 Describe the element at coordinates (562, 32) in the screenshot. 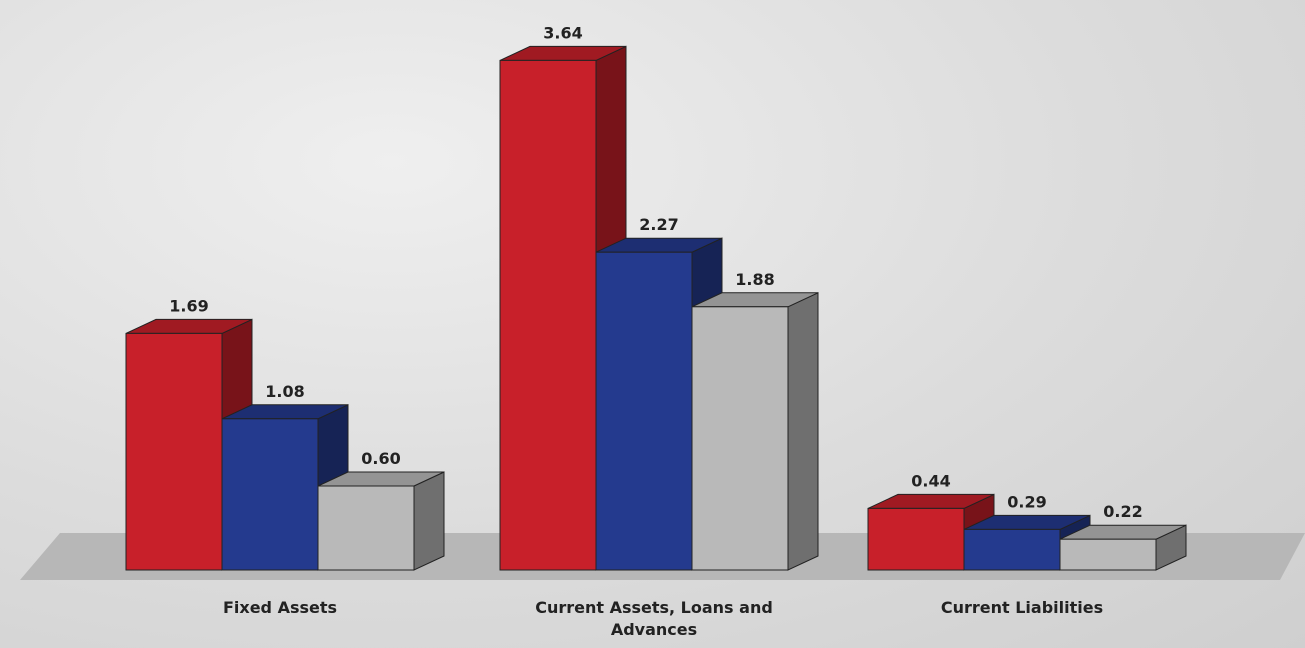

I see `value-label: 3.64` at that location.